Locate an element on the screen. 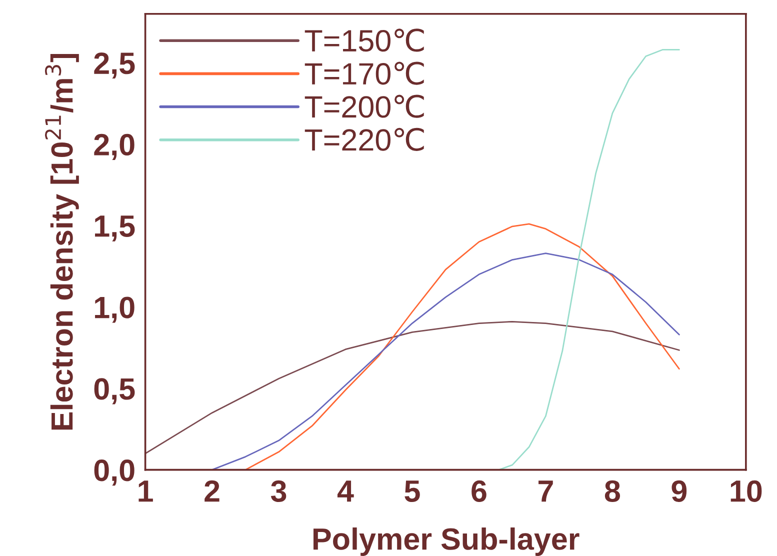  x-tick-label: 7 is located at coordinates (545, 491).